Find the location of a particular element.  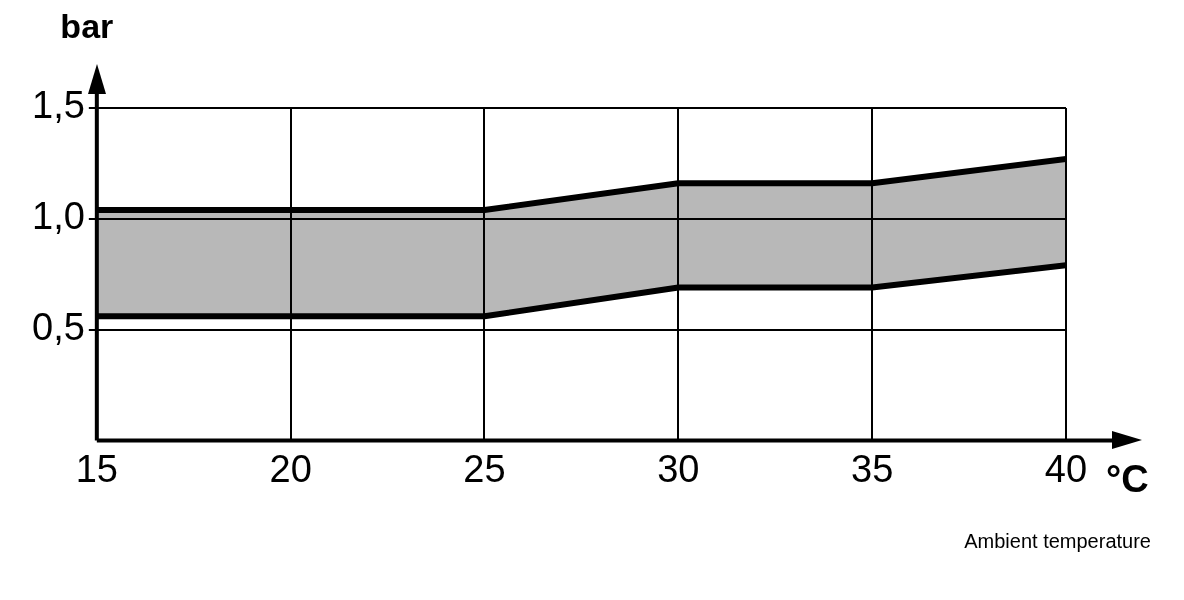

y-tick-label: 0,5 is located at coordinates (58, 327).